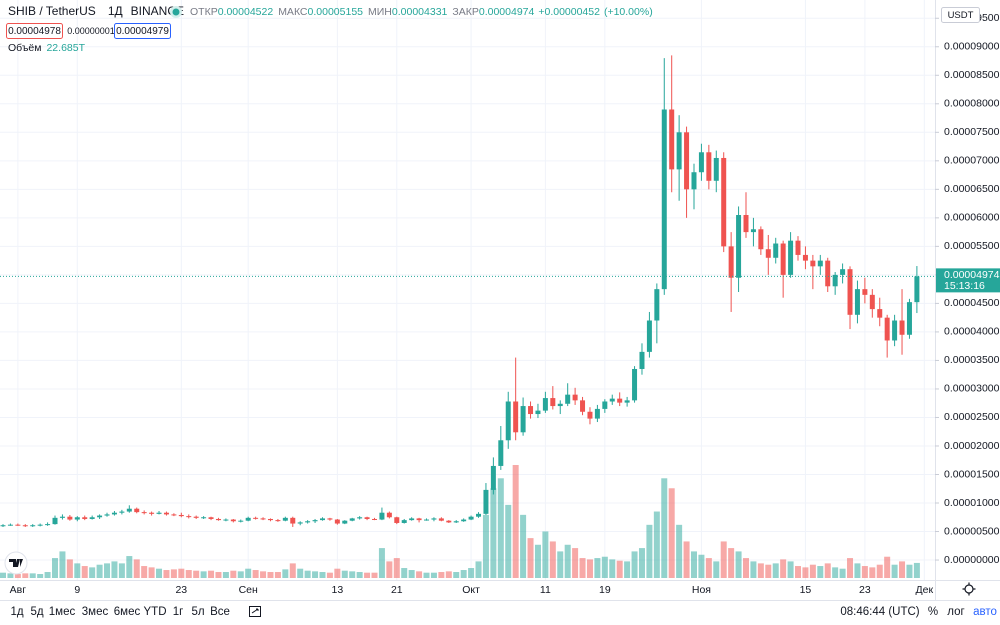  I want to click on y-tick-label: 0.00000500, so click(972, 531).